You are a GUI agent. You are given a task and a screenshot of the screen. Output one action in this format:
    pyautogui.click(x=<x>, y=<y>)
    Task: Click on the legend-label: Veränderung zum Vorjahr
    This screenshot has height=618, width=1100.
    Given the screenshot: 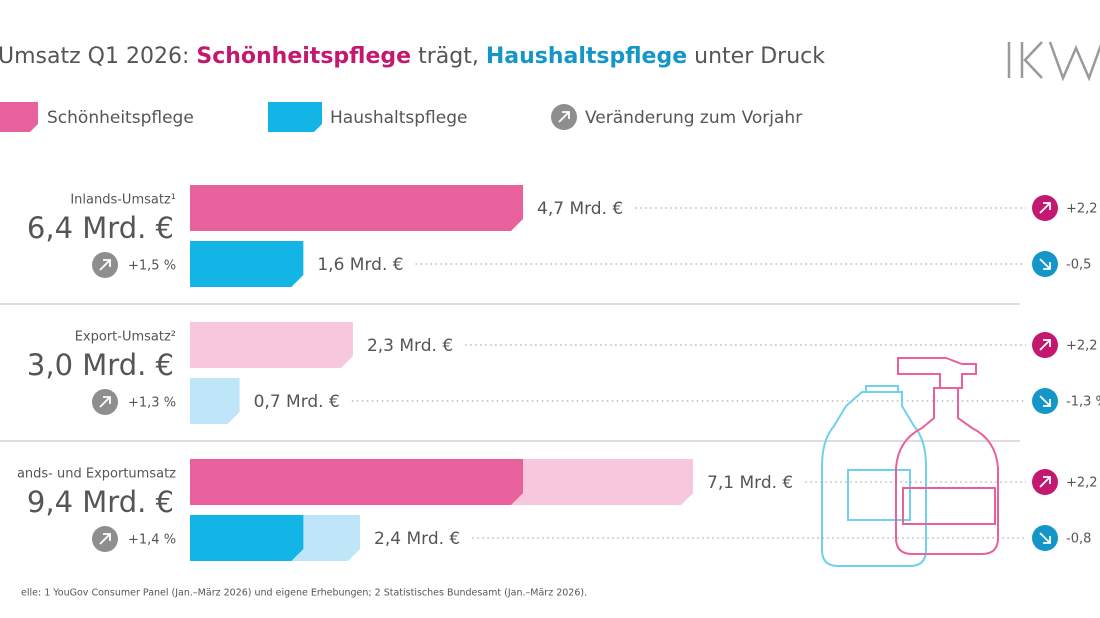 What is the action you would take?
    pyautogui.click(x=693, y=118)
    